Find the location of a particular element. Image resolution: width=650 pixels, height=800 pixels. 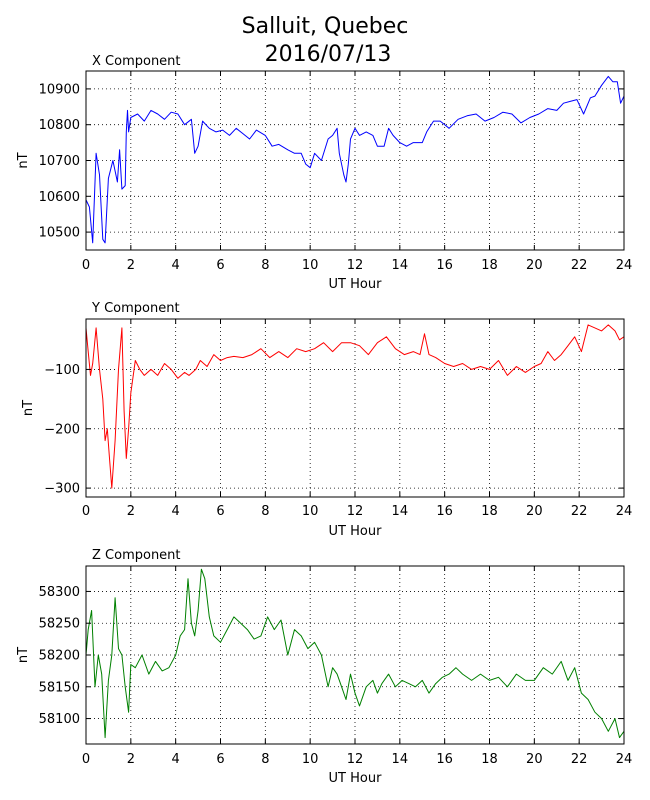

z-component-xtick-label: 14 is located at coordinates (400, 759).